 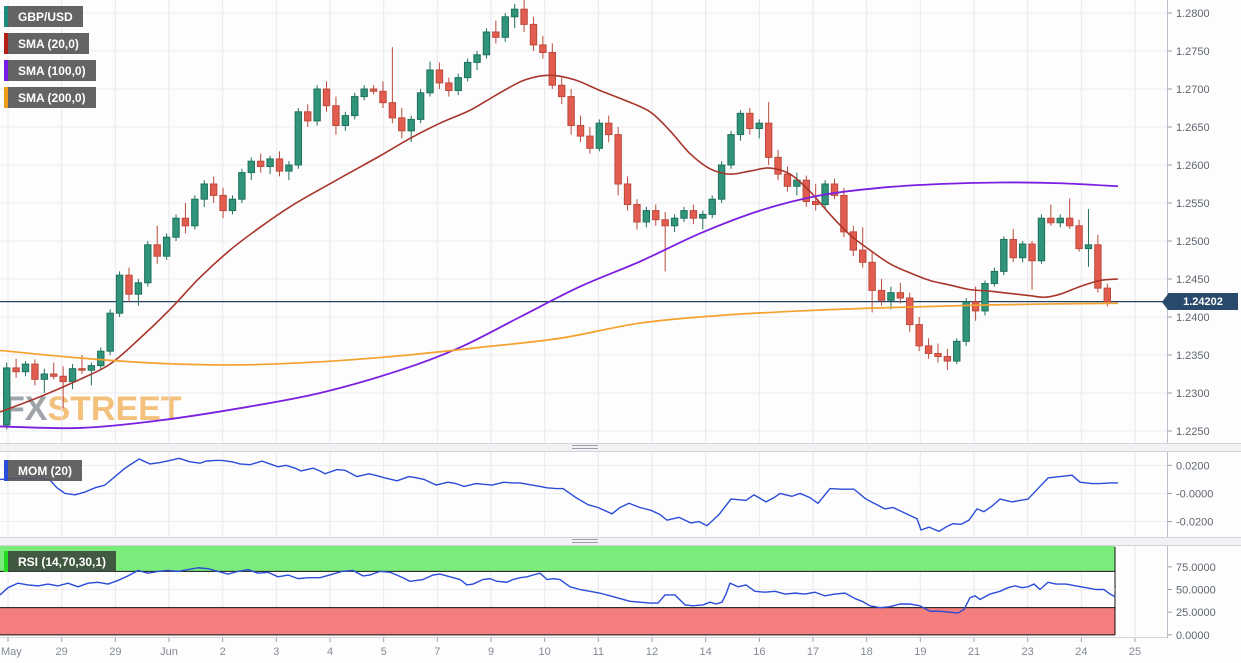 What do you see at coordinates (920, 652) in the screenshot?
I see `x-axis-tick-label: 19` at bounding box center [920, 652].